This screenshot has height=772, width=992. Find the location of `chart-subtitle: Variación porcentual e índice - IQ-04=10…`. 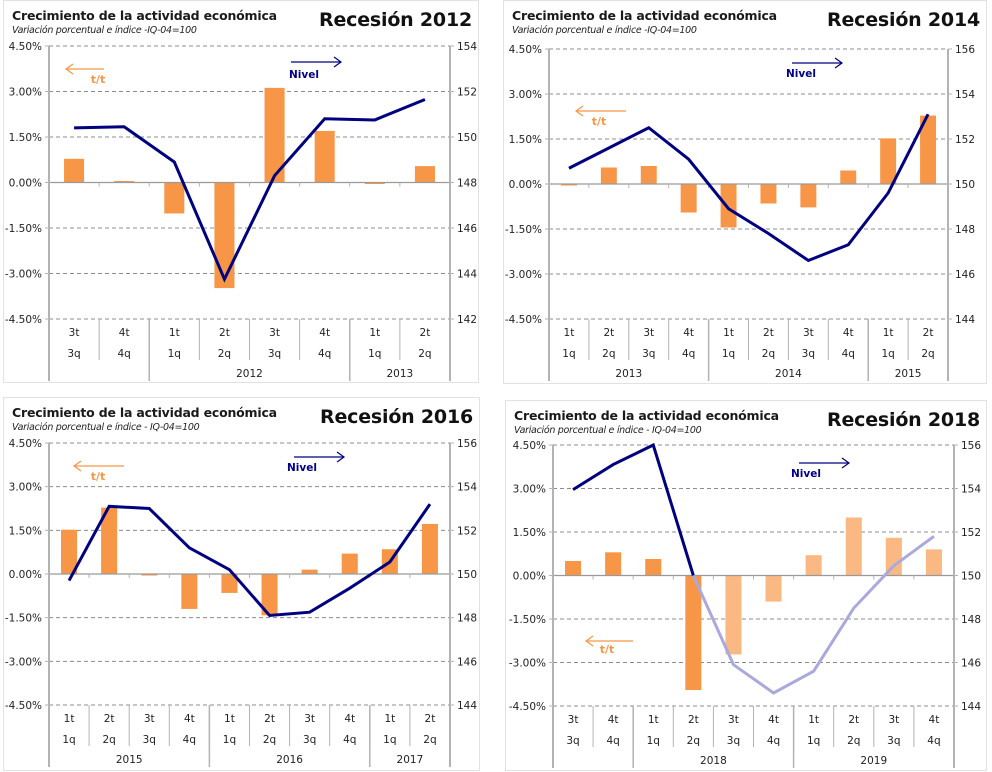

chart-subtitle: Variación porcentual e índice - IQ-04=10… is located at coordinates (608, 430).